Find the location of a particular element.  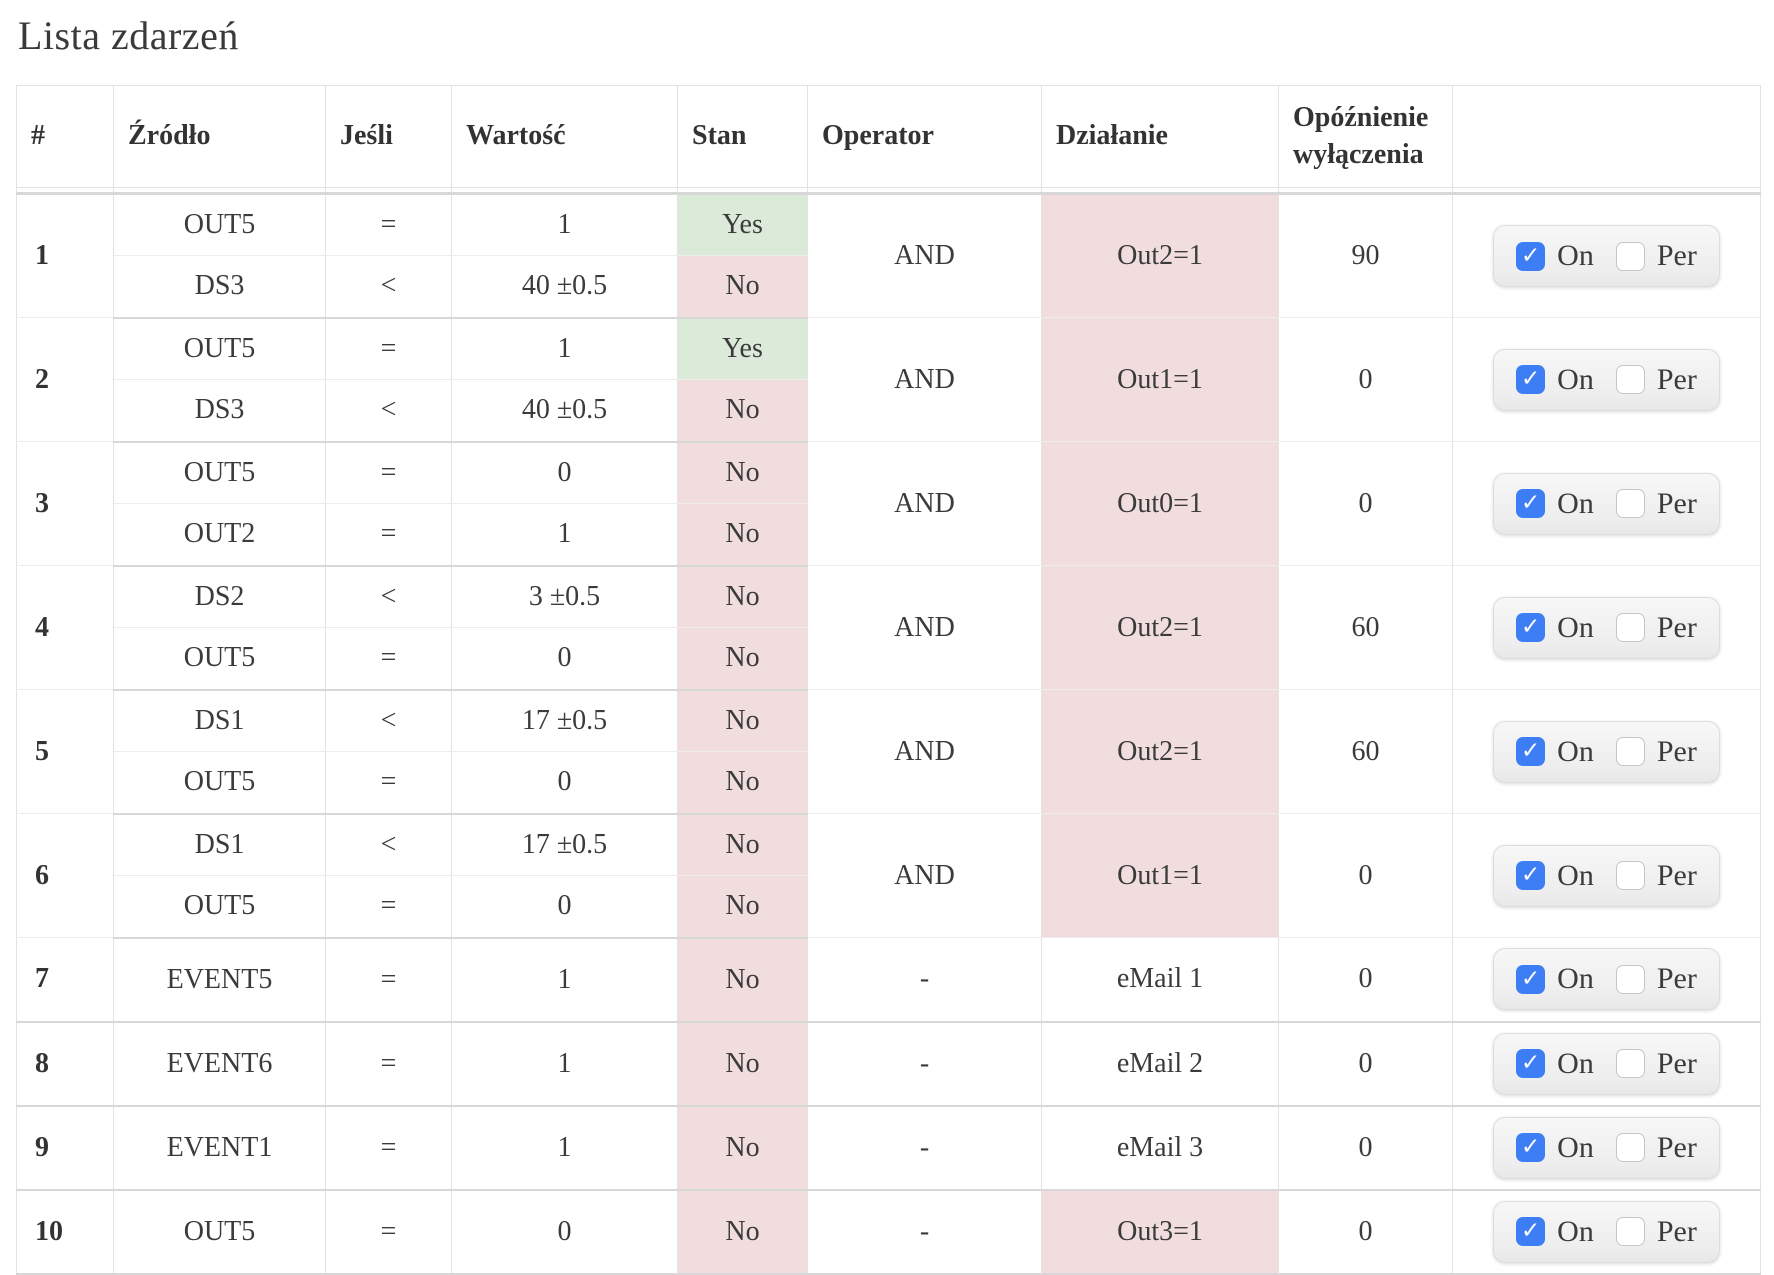

col-header-if: Jeśli is located at coordinates (388, 136).